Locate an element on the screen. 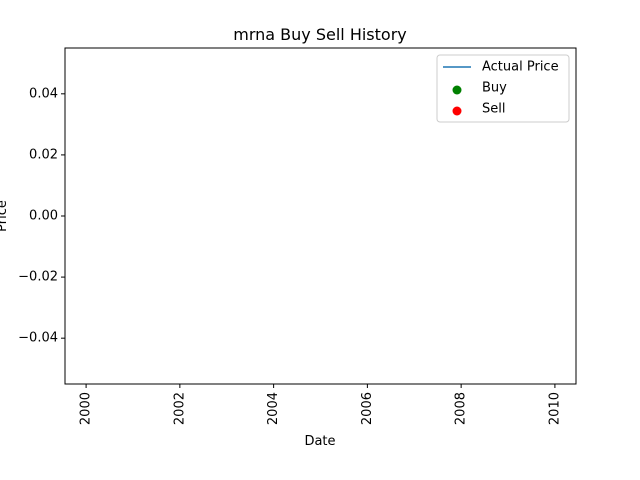 The image size is (640, 480). y-tick-label: 0.00 is located at coordinates (43, 216).